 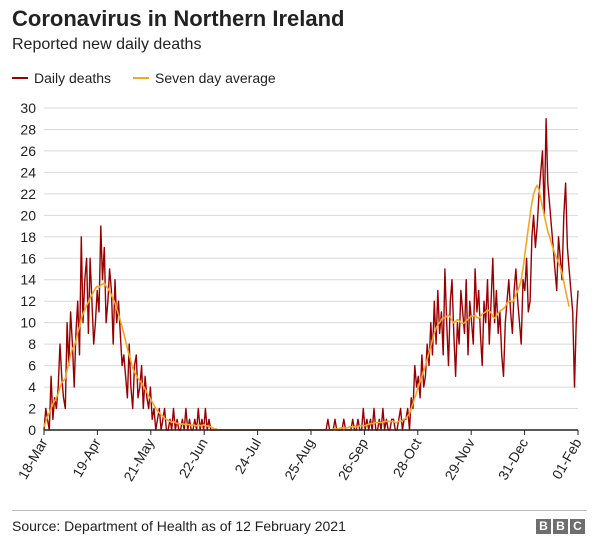 I want to click on legend-item-seven-day-average: Seven day average, so click(x=204, y=78).